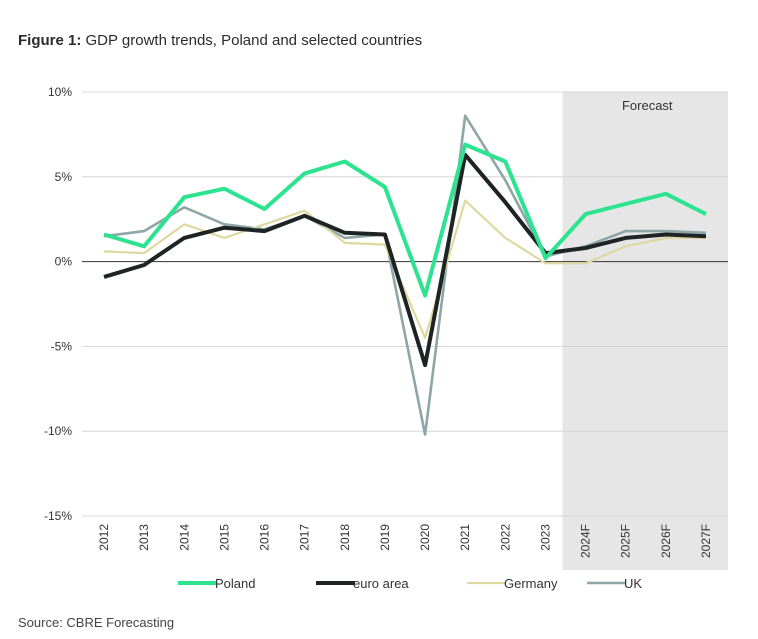  What do you see at coordinates (60, 92) in the screenshot?
I see `y-tick-label: 10%` at bounding box center [60, 92].